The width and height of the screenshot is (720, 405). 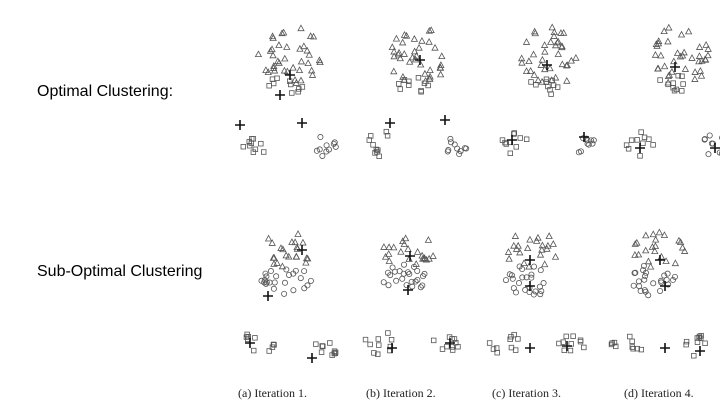 I want to click on suboptimal-iteration-2-plot, so click(x=411, y=295).